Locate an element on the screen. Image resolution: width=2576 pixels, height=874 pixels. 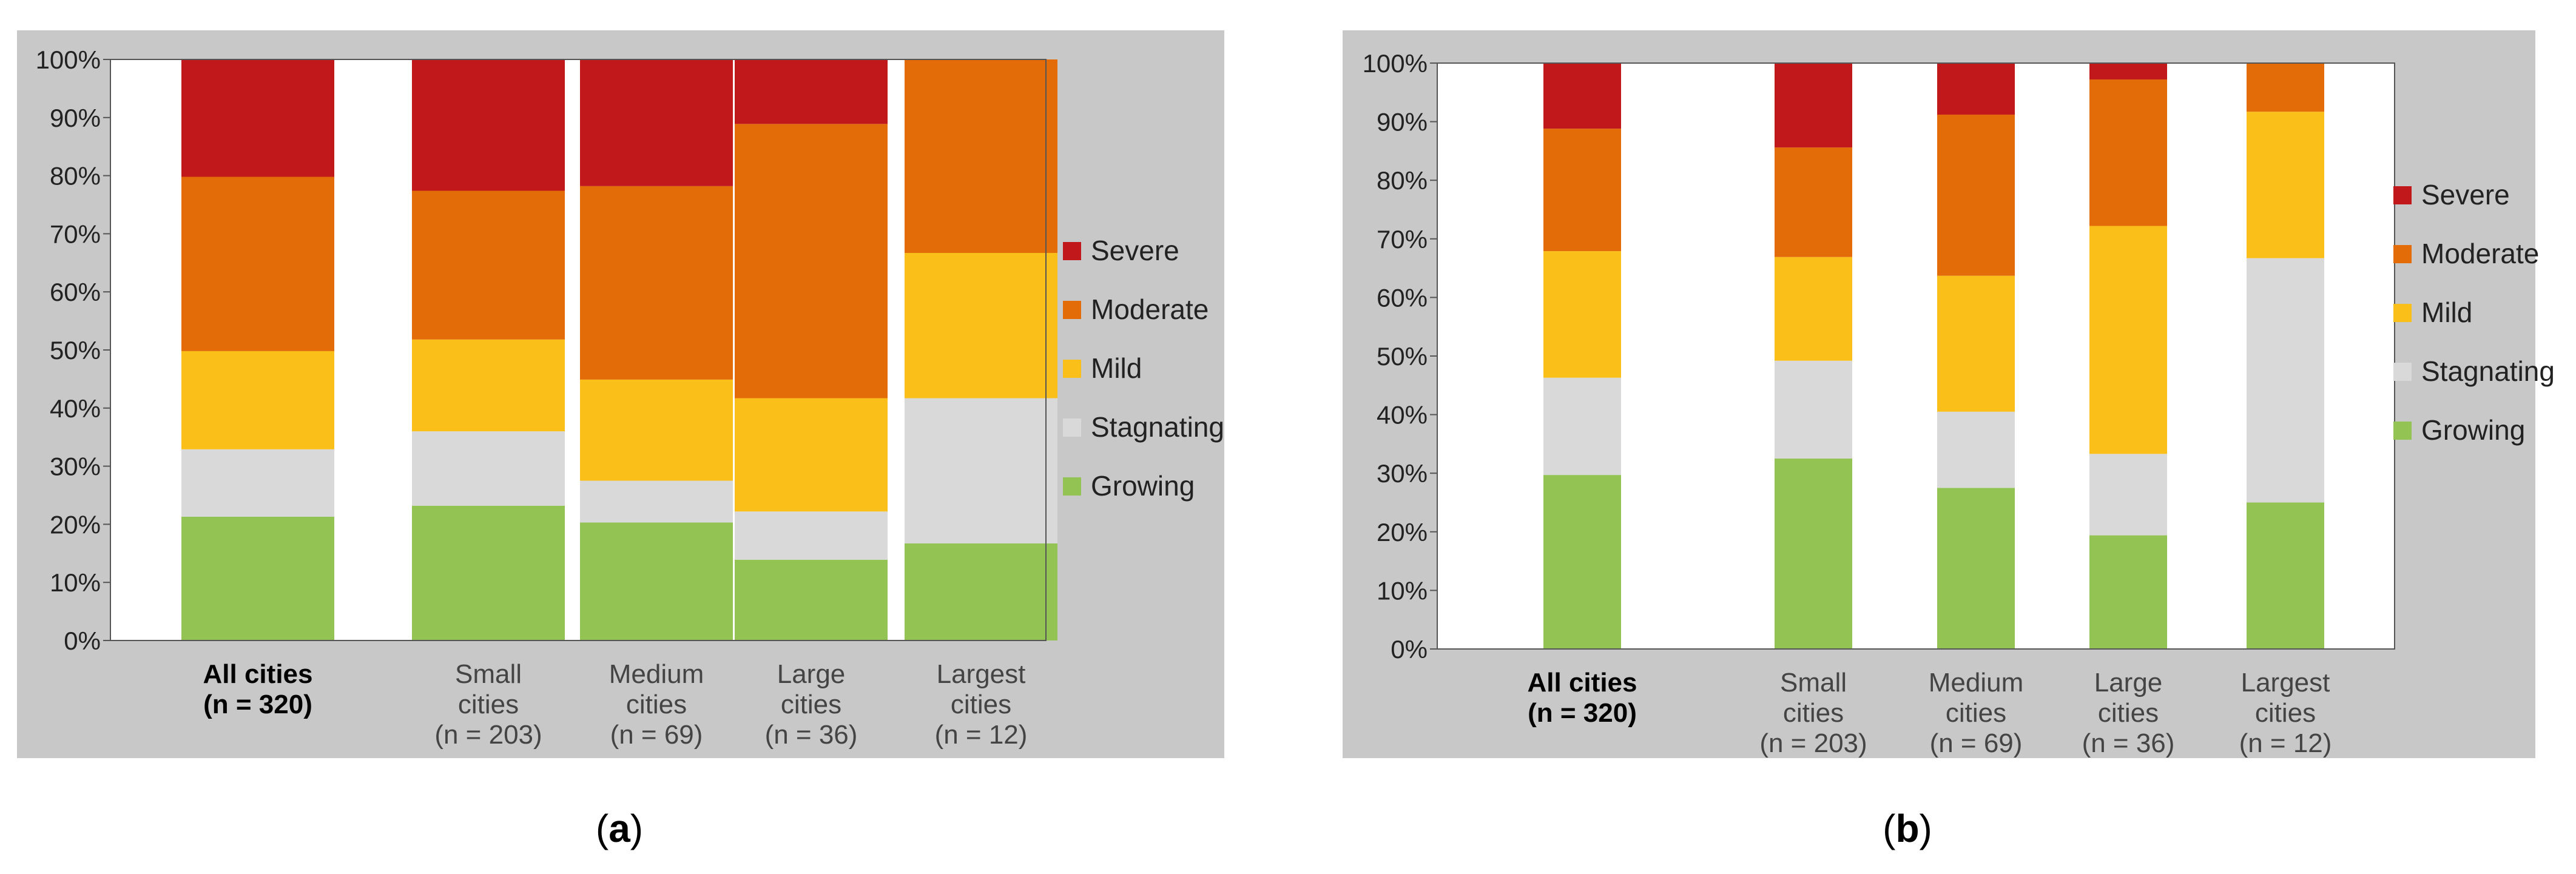
legend-label-moderate: Moderate is located at coordinates (2480, 253).